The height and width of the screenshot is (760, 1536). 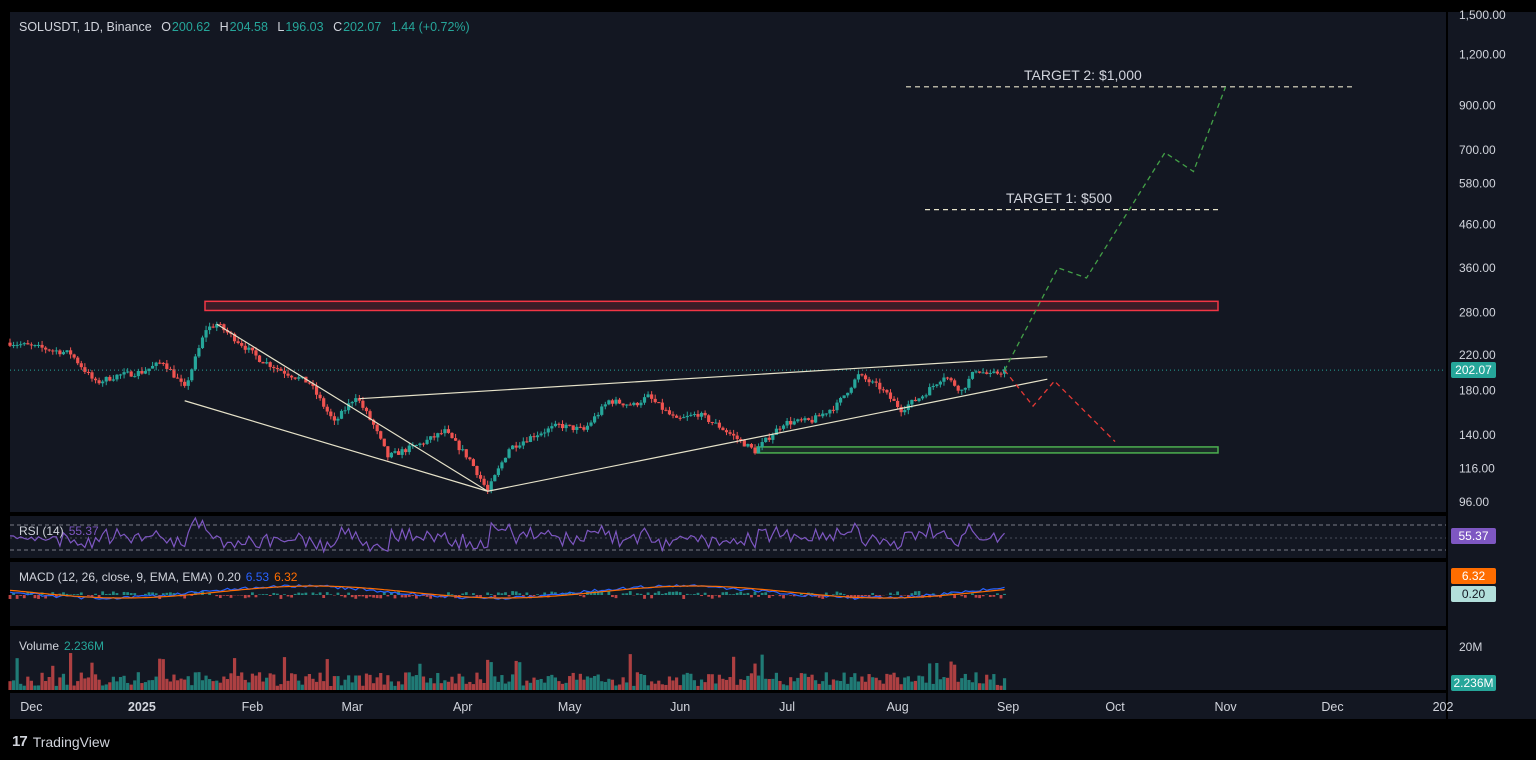 I want to click on target-1-label: TARGET 1: $500, so click(x=1059, y=198).